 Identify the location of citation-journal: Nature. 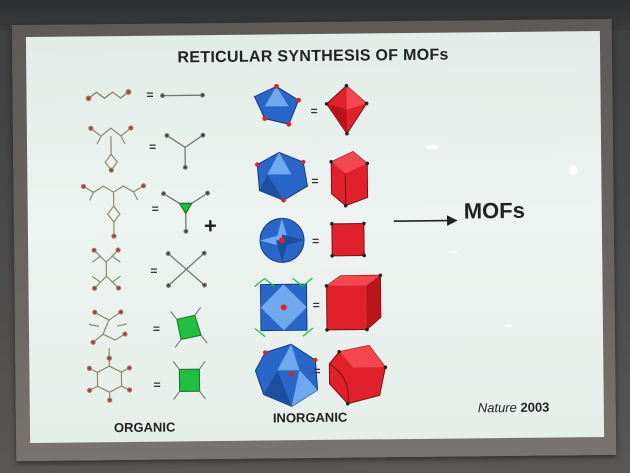
(497, 407).